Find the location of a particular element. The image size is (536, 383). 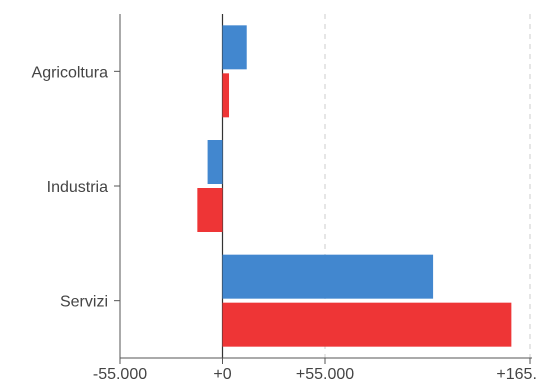

category-label: Agricoltura is located at coordinates (70, 72).